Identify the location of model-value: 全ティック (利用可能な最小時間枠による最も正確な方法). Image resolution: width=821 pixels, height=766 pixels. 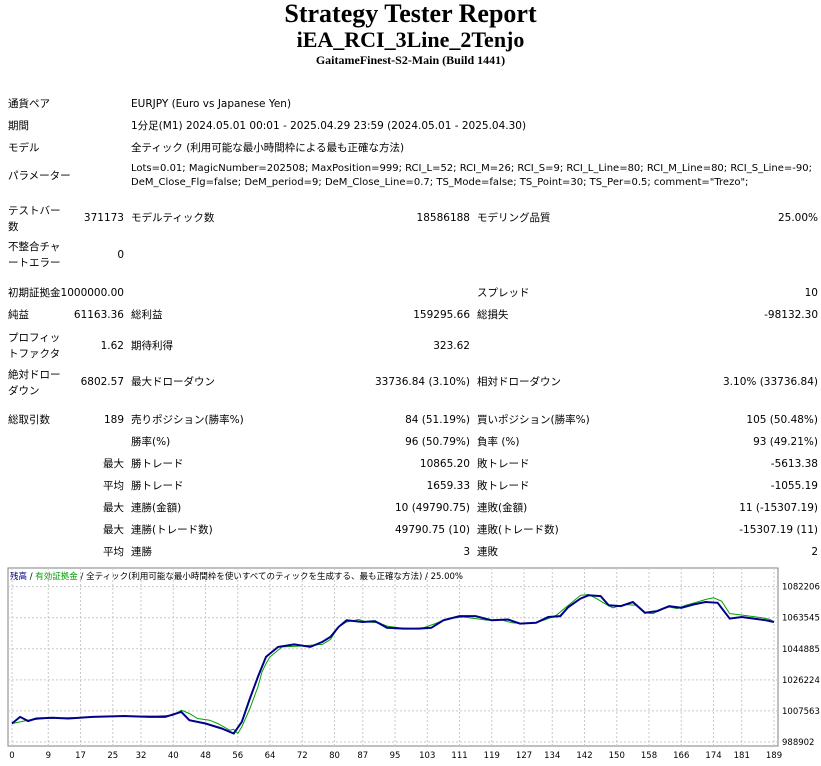
(268, 148).